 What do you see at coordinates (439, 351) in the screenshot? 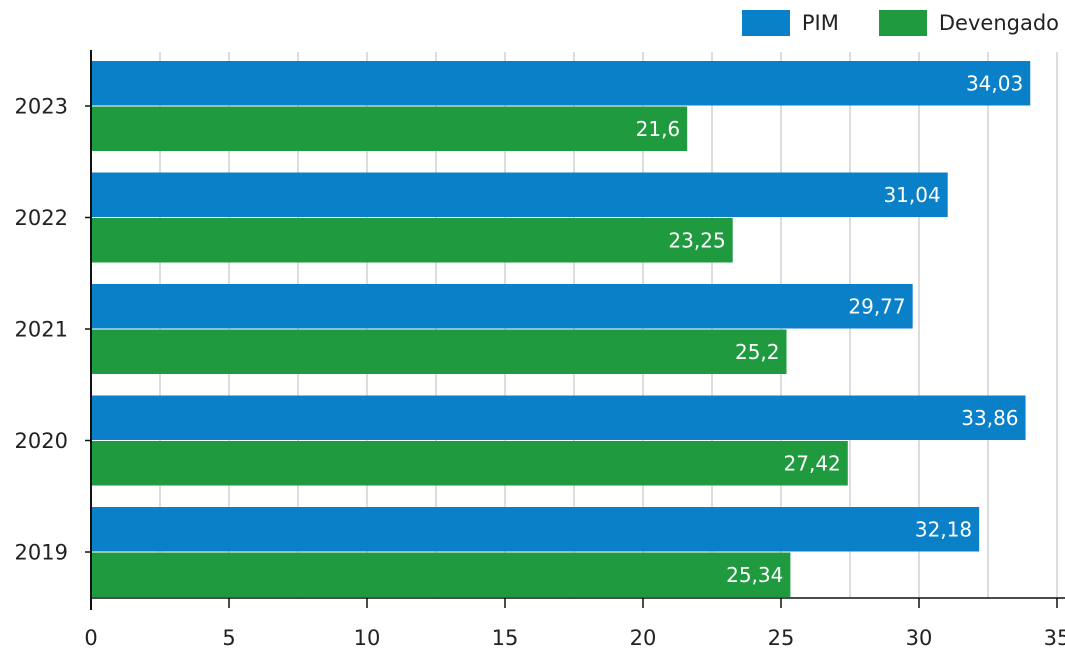
I see `bar-devengado-2021` at bounding box center [439, 351].